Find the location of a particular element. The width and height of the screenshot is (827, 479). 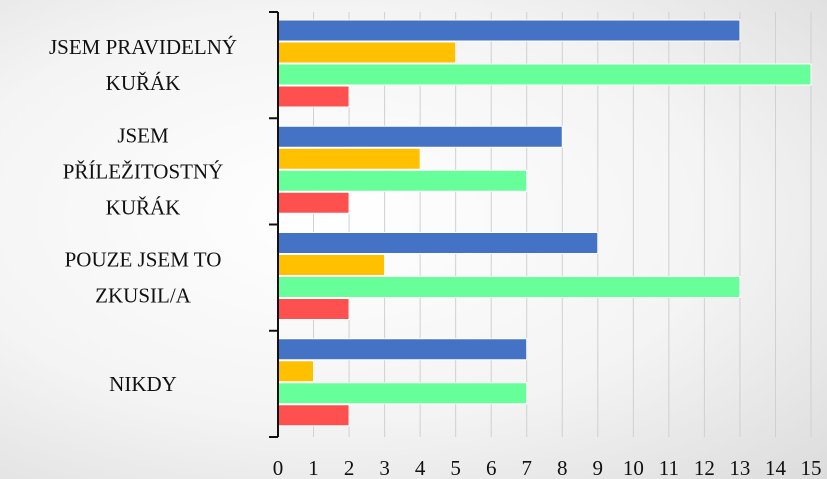

category-label: POUZE JSEM TO ZKUSIL/A is located at coordinates (143, 278).